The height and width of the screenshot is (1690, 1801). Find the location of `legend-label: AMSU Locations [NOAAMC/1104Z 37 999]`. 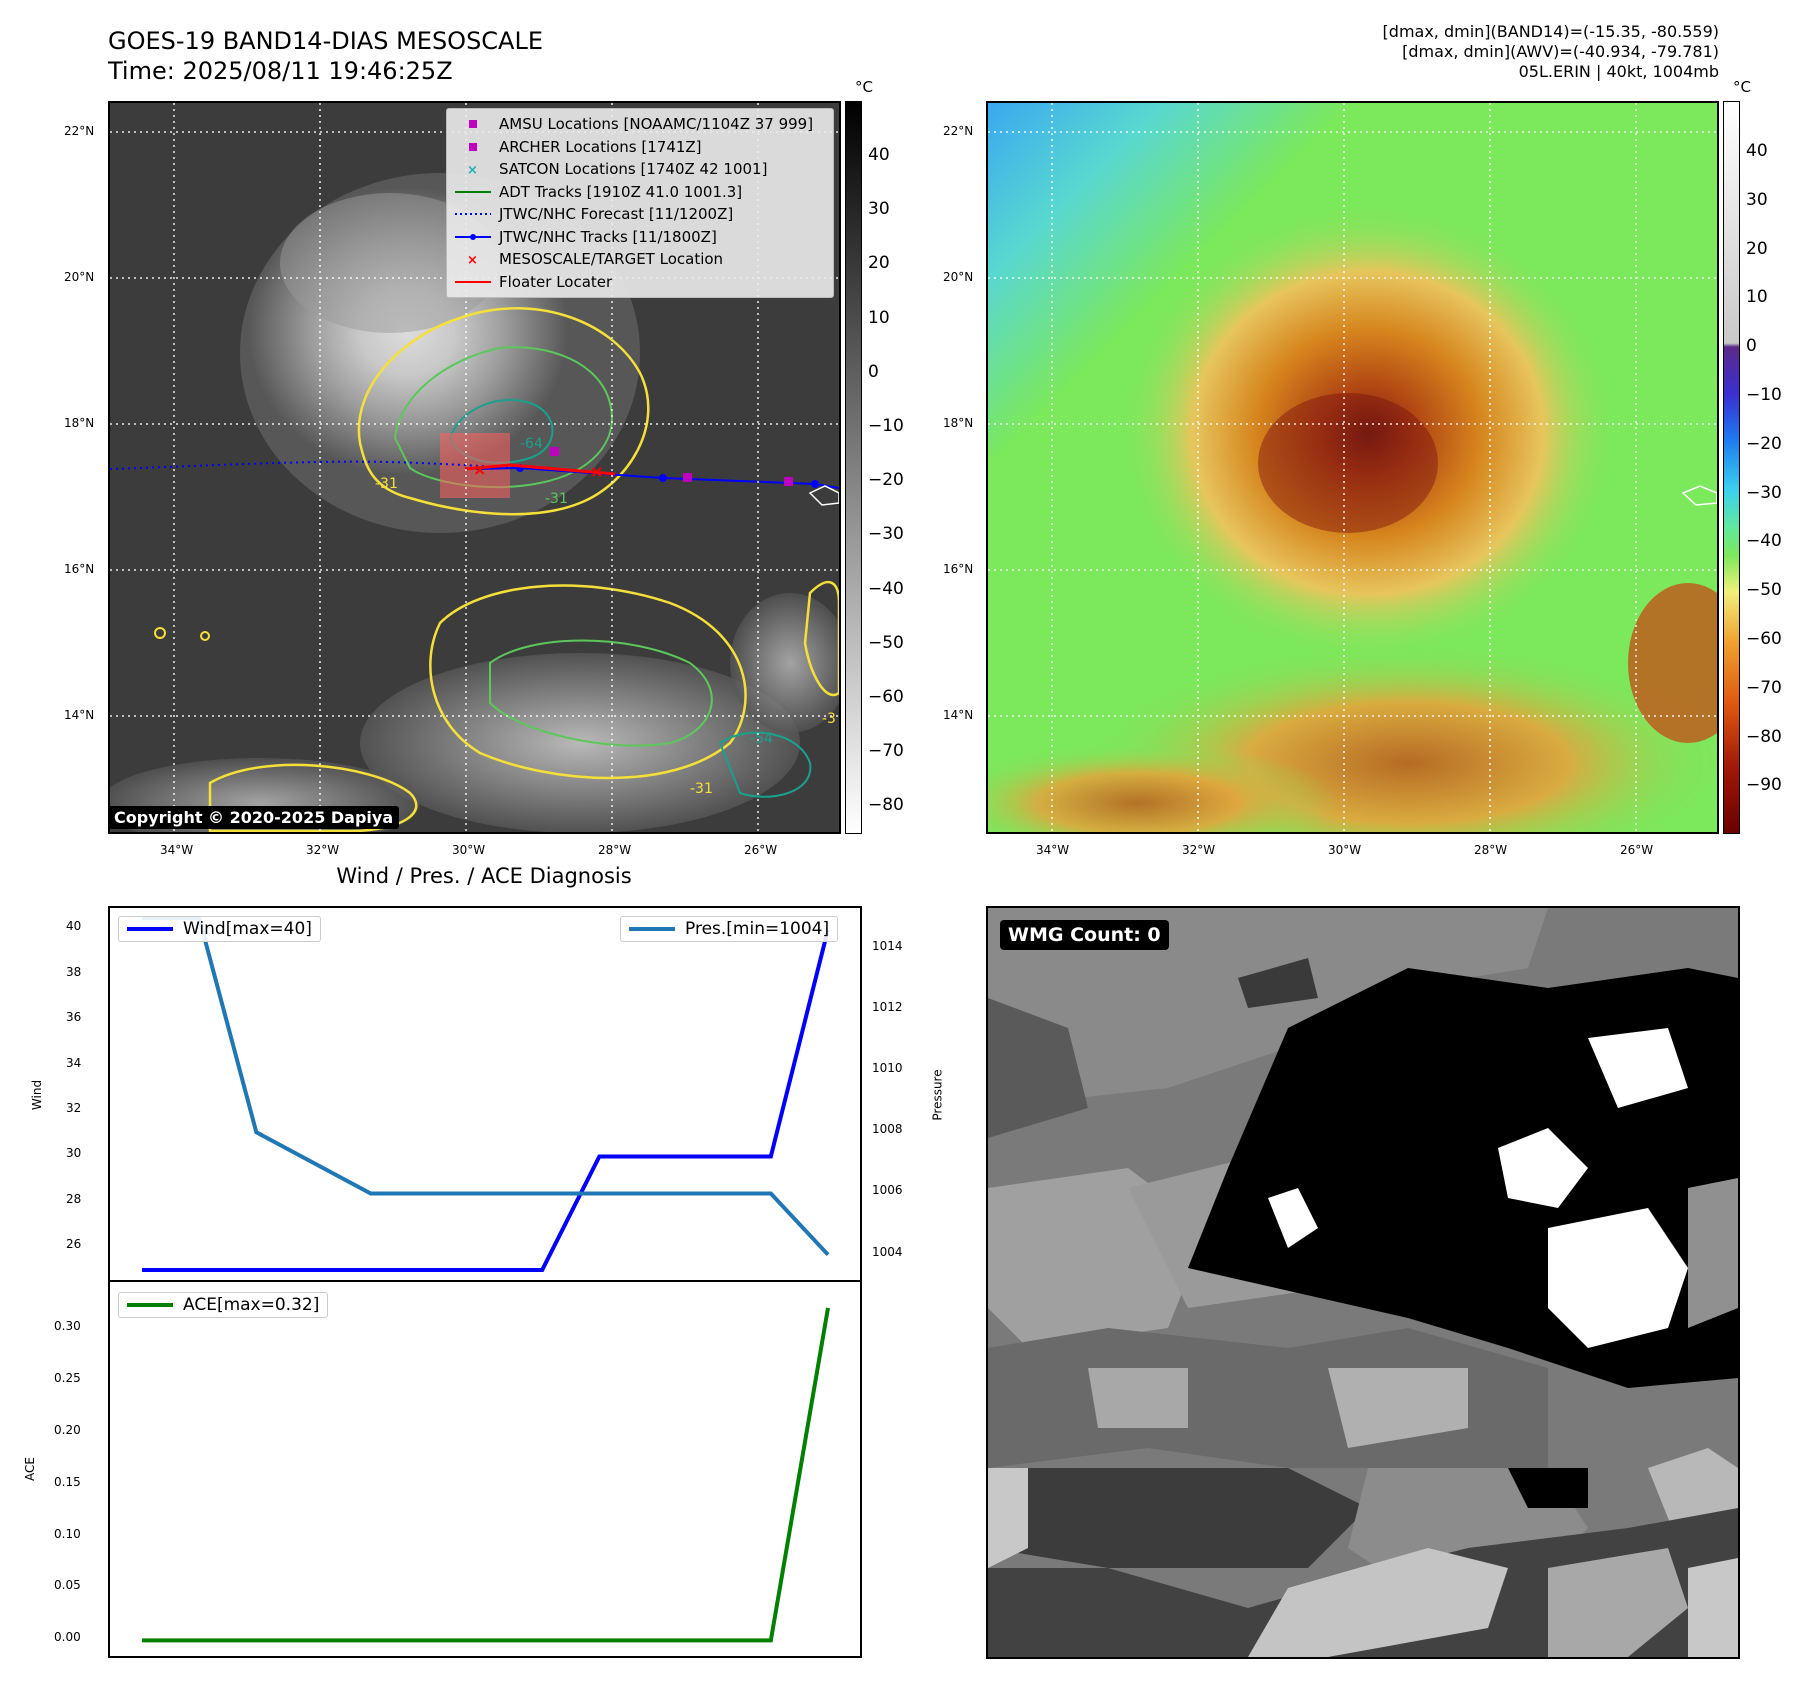

legend-label: AMSU Locations [NOAAMC/1104Z 37 999] is located at coordinates (656, 124).